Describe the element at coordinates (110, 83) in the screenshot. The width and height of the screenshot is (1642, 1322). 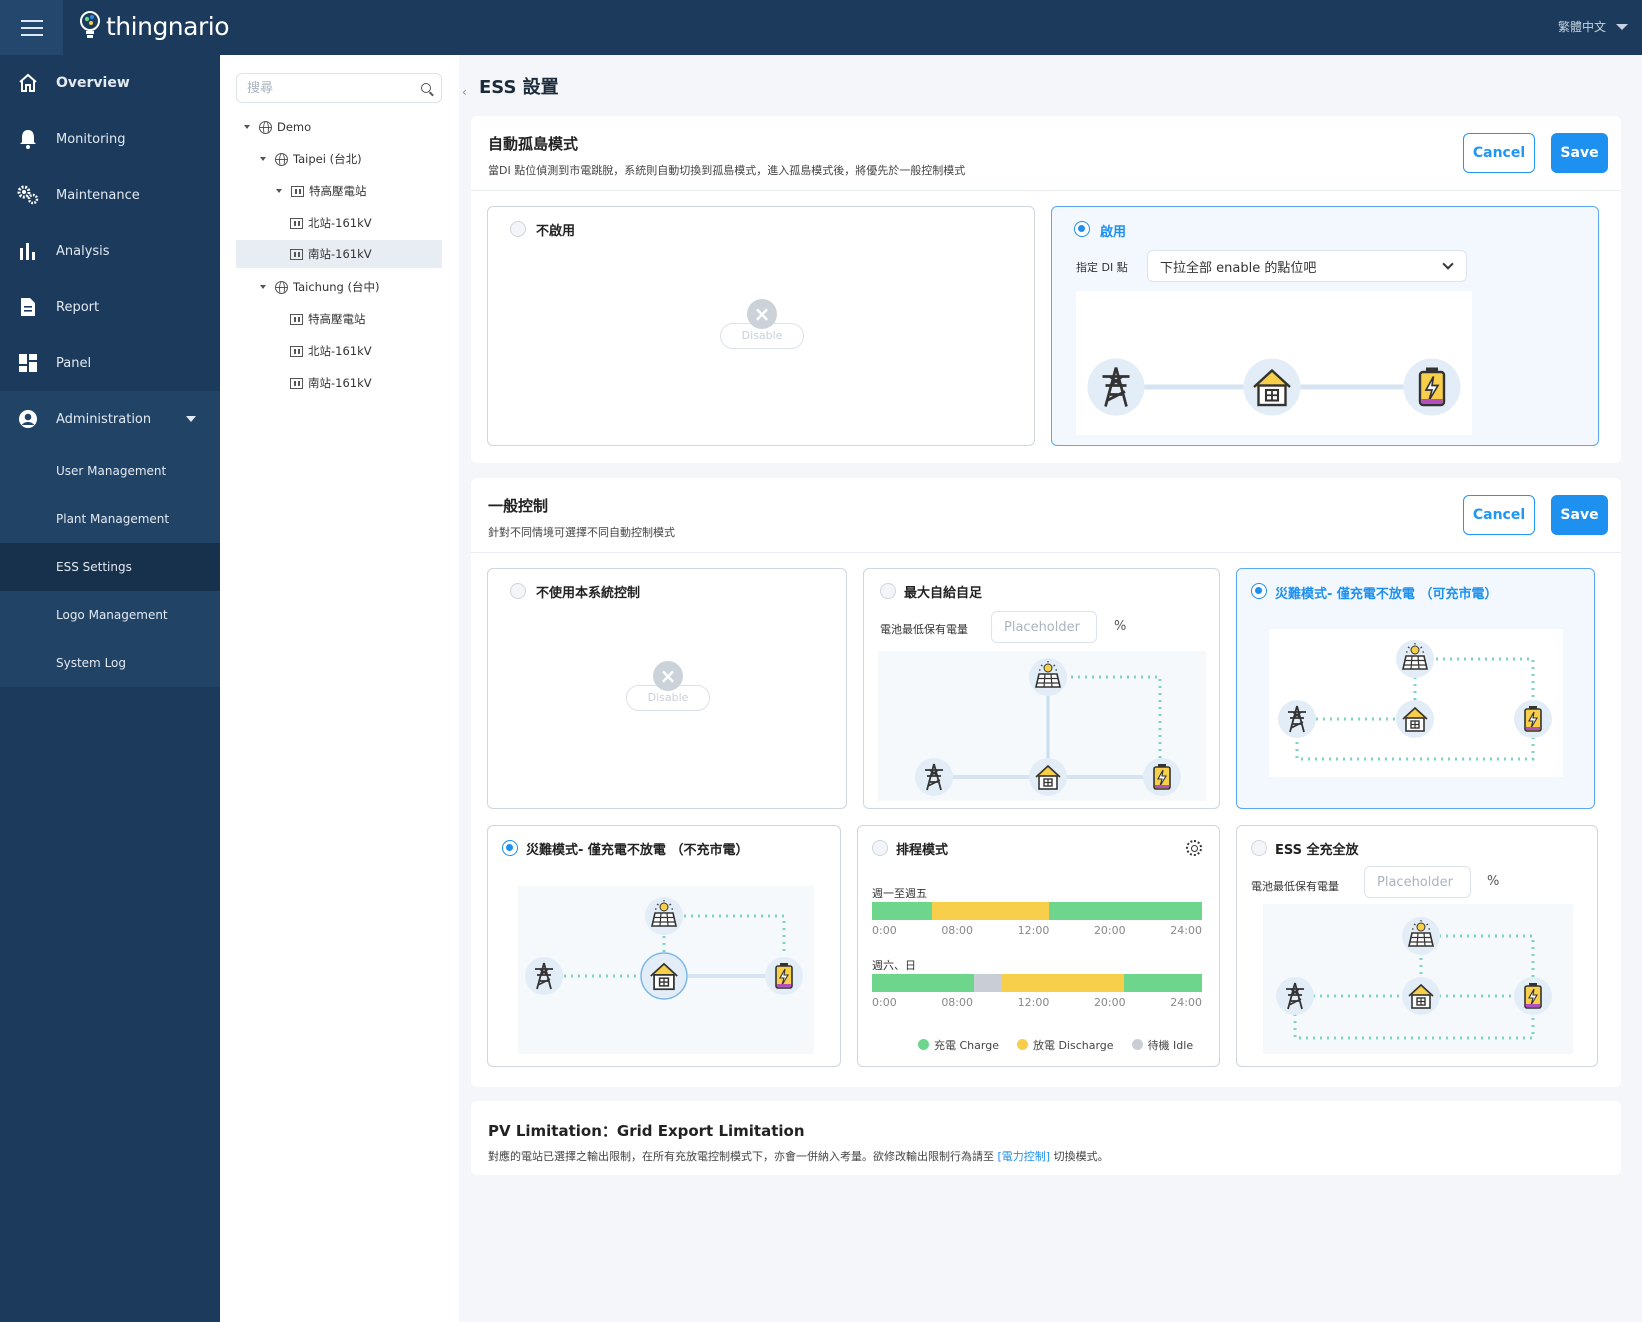
I see `nav-overview: Overview` at that location.